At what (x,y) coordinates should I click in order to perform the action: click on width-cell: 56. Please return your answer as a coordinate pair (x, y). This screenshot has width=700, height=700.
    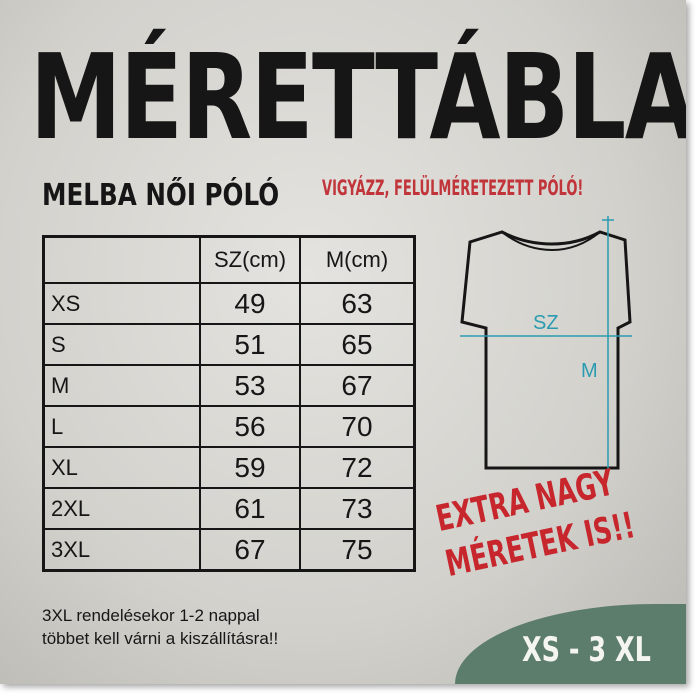
    Looking at the image, I should click on (250, 426).